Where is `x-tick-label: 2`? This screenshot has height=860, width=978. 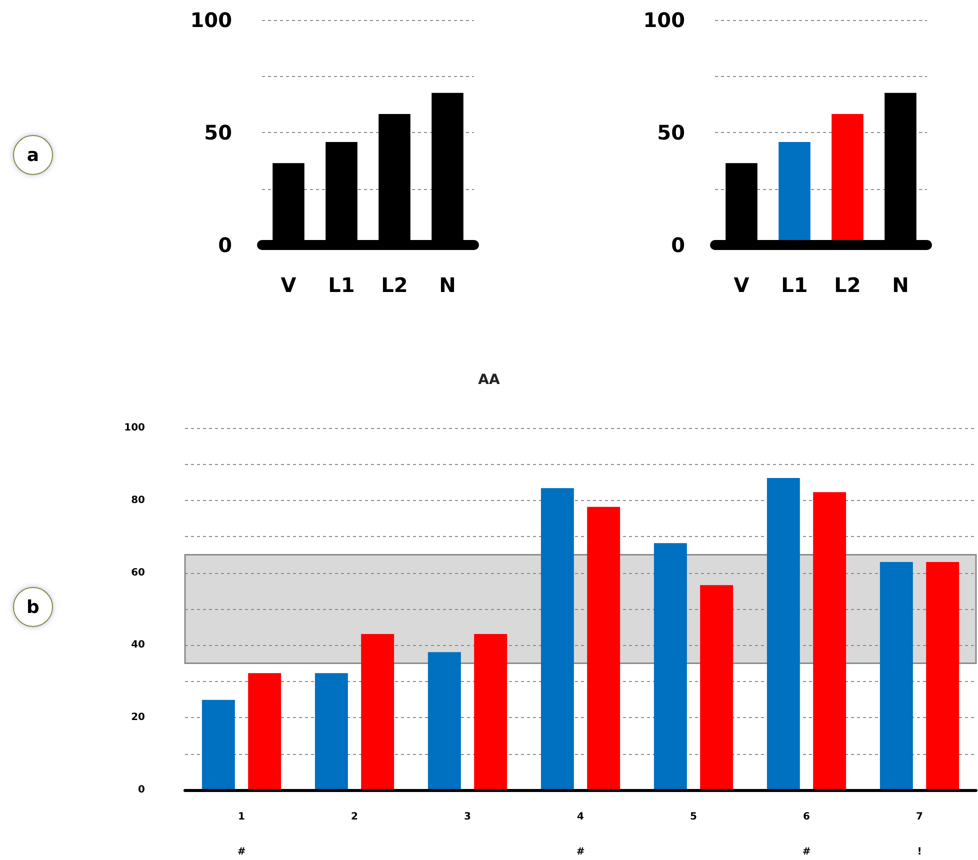
x-tick-label: 2 is located at coordinates (354, 817).